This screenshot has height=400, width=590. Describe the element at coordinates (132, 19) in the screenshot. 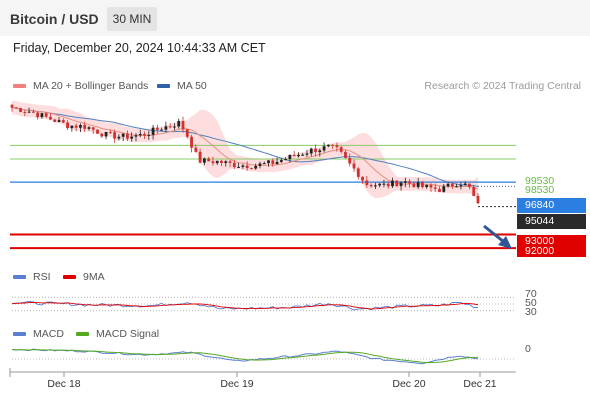

I see `timeframe-button: 30 MIN` at that location.